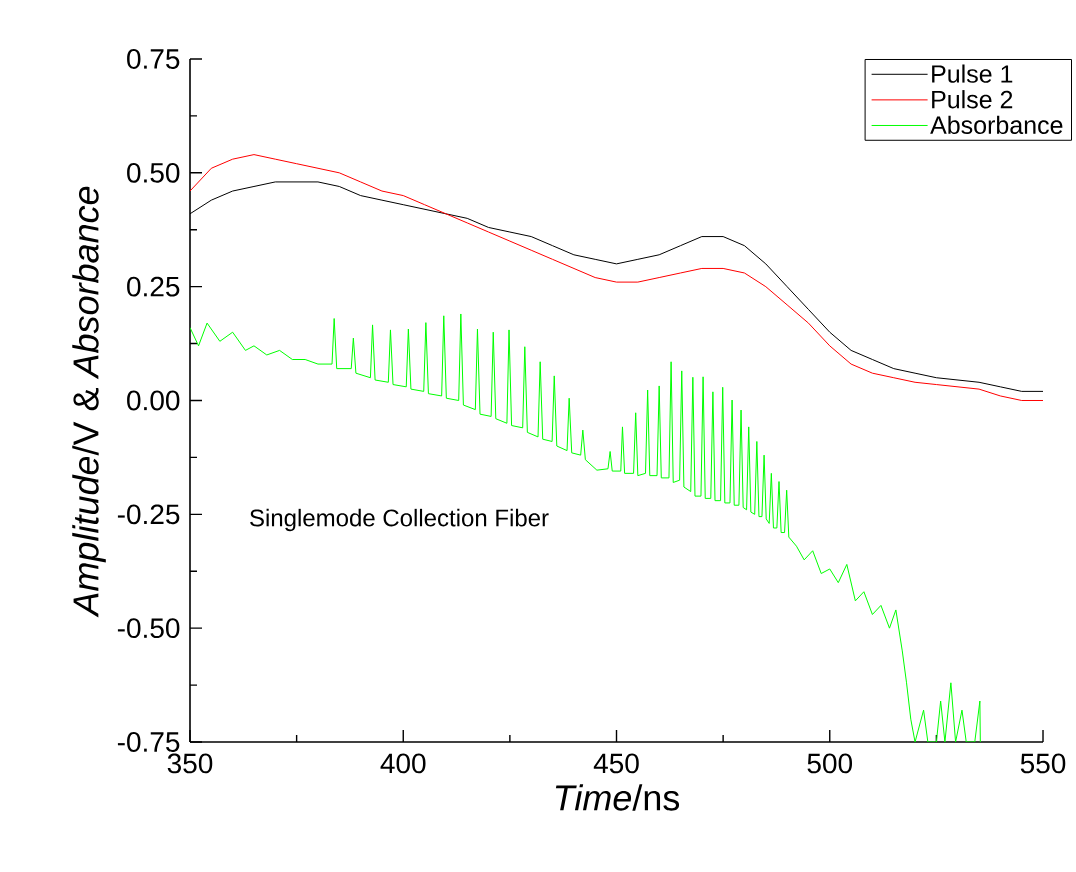 Image resolution: width=1076 pixels, height=872 pixels. What do you see at coordinates (996, 125) in the screenshot?
I see `legend-label: Absorbance` at bounding box center [996, 125].